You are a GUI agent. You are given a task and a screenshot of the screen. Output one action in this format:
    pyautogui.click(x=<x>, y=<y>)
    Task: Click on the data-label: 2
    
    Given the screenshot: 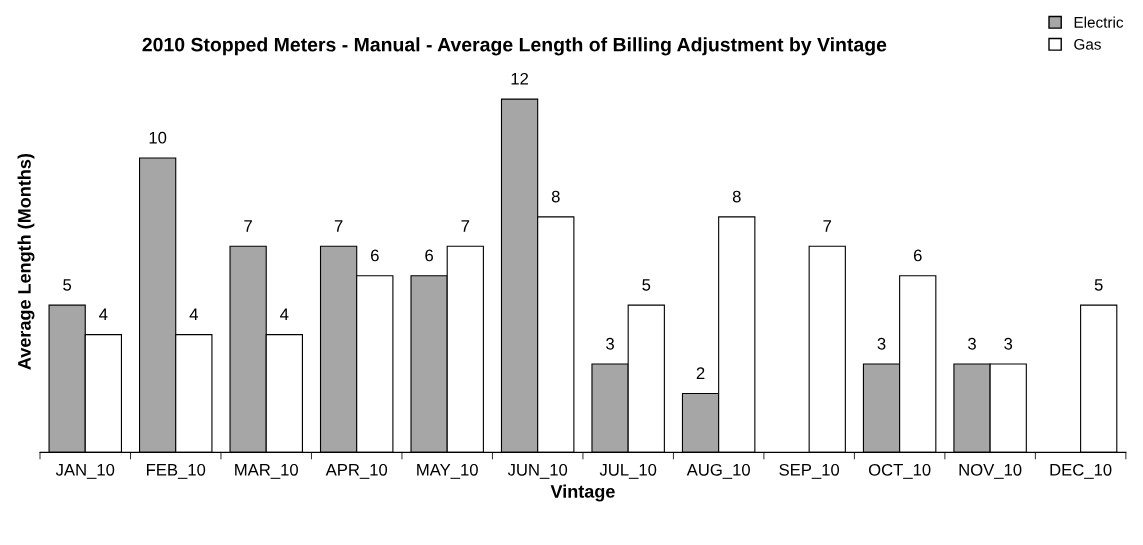 What is the action you would take?
    pyautogui.click(x=700, y=373)
    